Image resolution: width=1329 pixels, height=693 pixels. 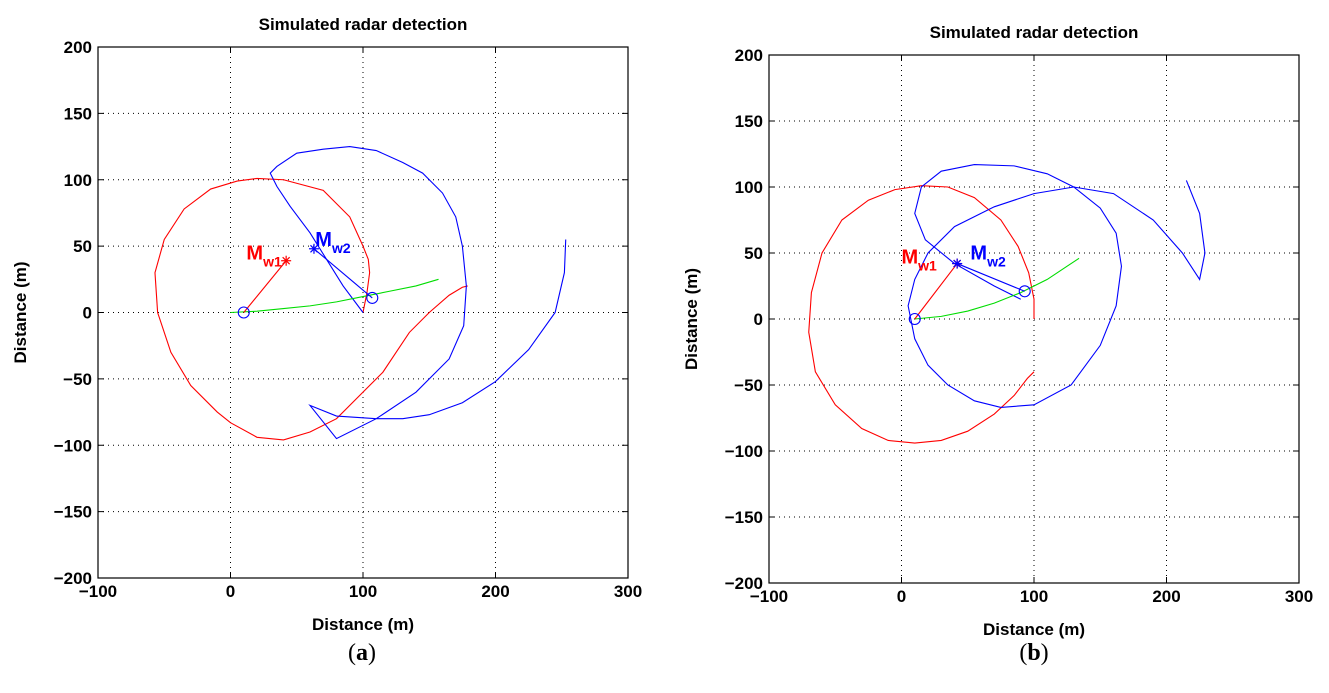 I want to click on panel-caption: (b), so click(x=1033, y=653).